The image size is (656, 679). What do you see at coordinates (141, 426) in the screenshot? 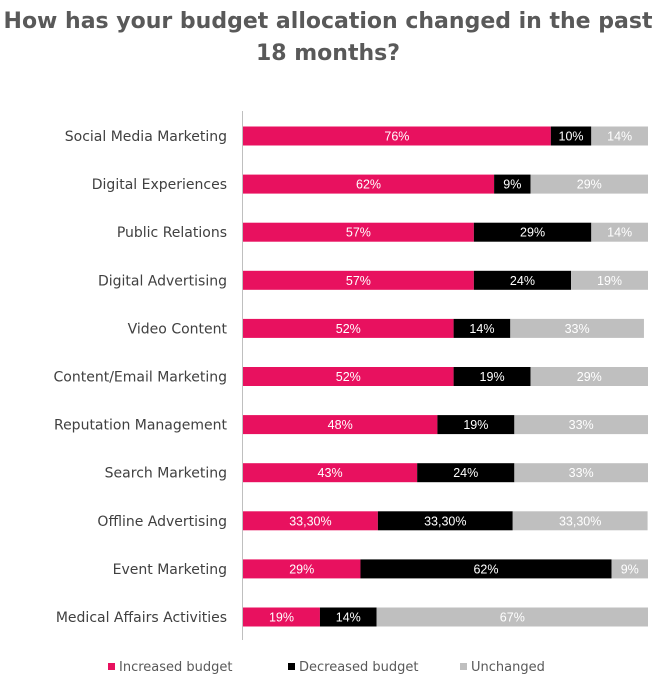
I see `category-label-reputation-management: Reputation Management` at bounding box center [141, 426].